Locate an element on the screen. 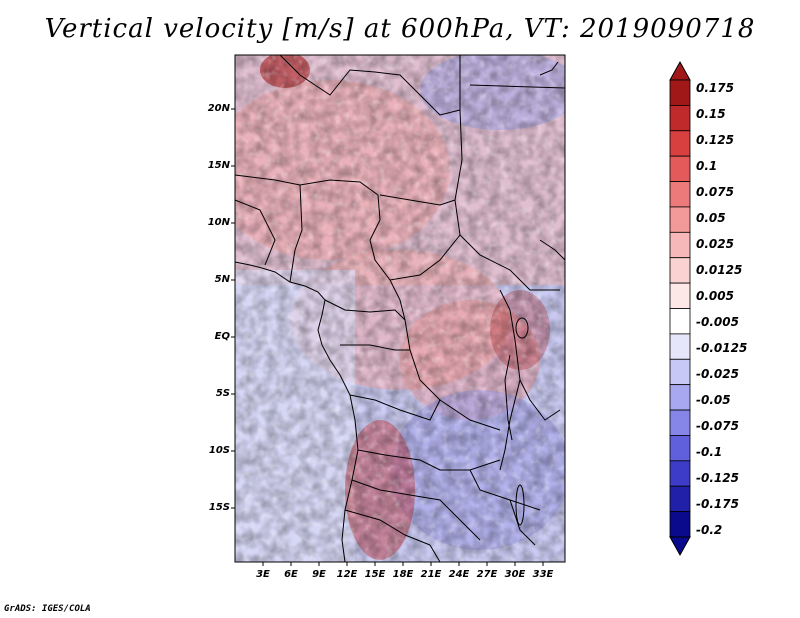 This screenshot has height=618, width=800. colorbar-label: -0.0125 is located at coordinates (721, 348).